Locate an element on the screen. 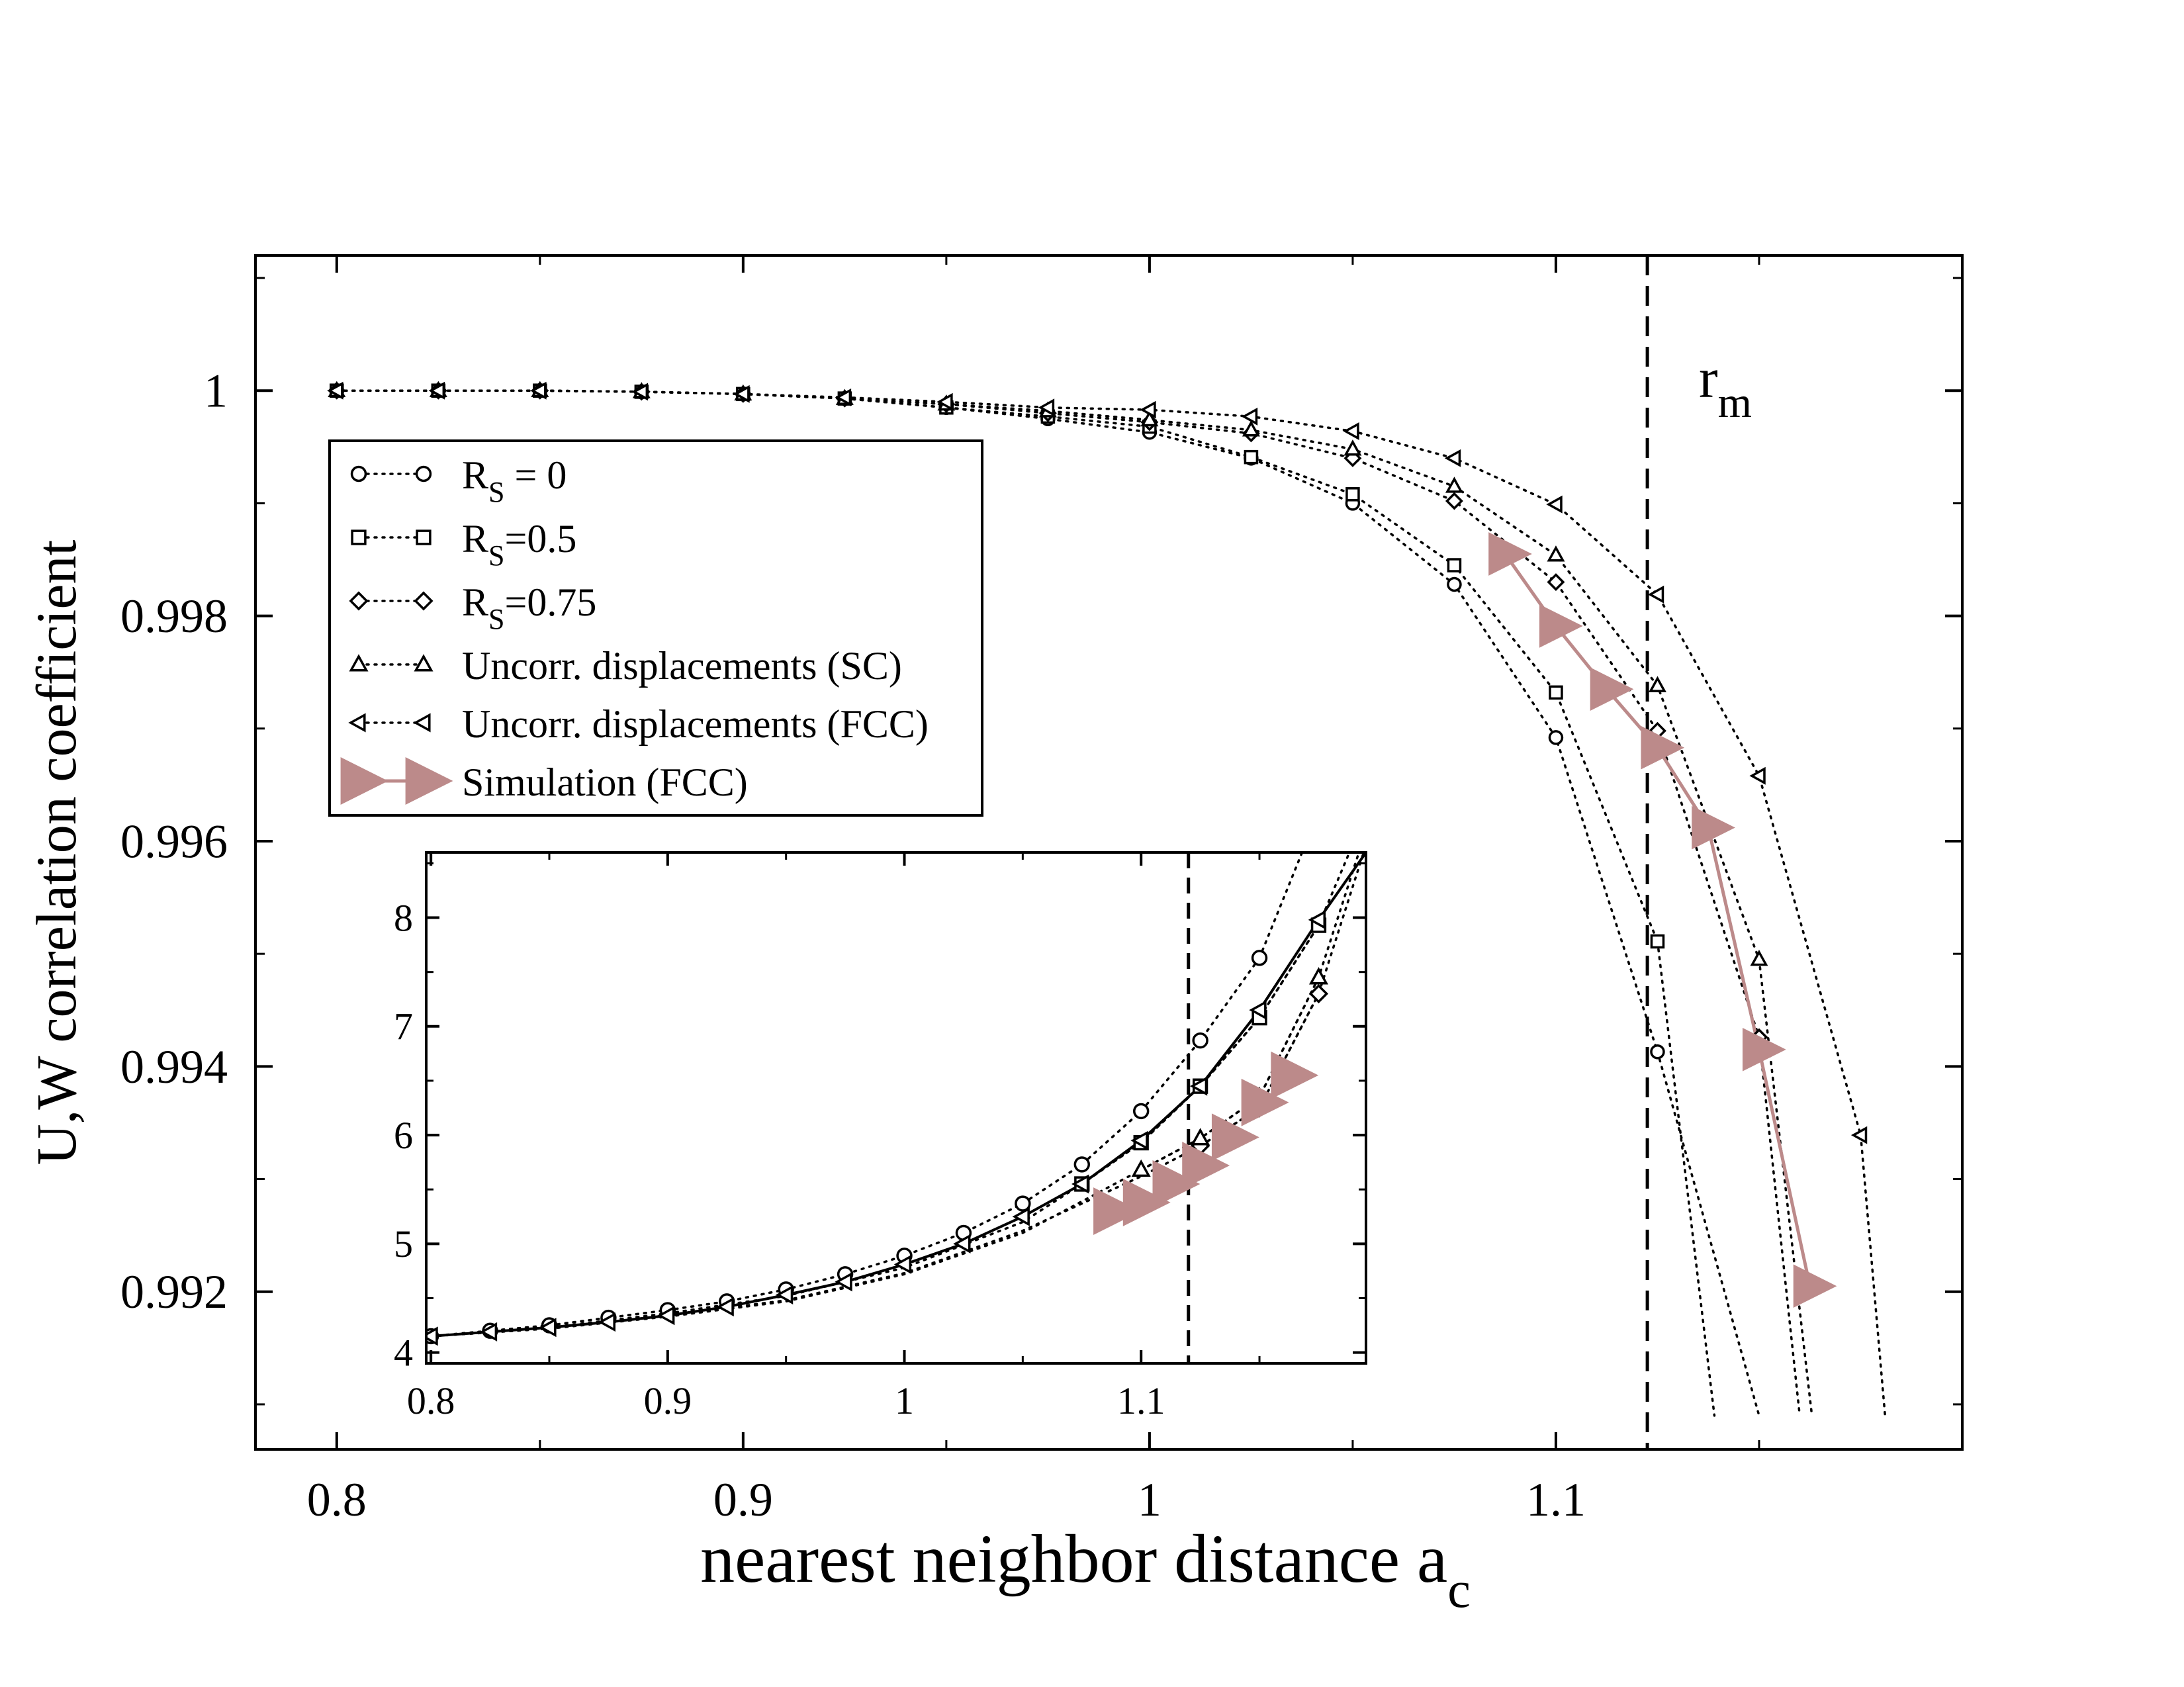  inset-plot-frame is located at coordinates (896, 1108).